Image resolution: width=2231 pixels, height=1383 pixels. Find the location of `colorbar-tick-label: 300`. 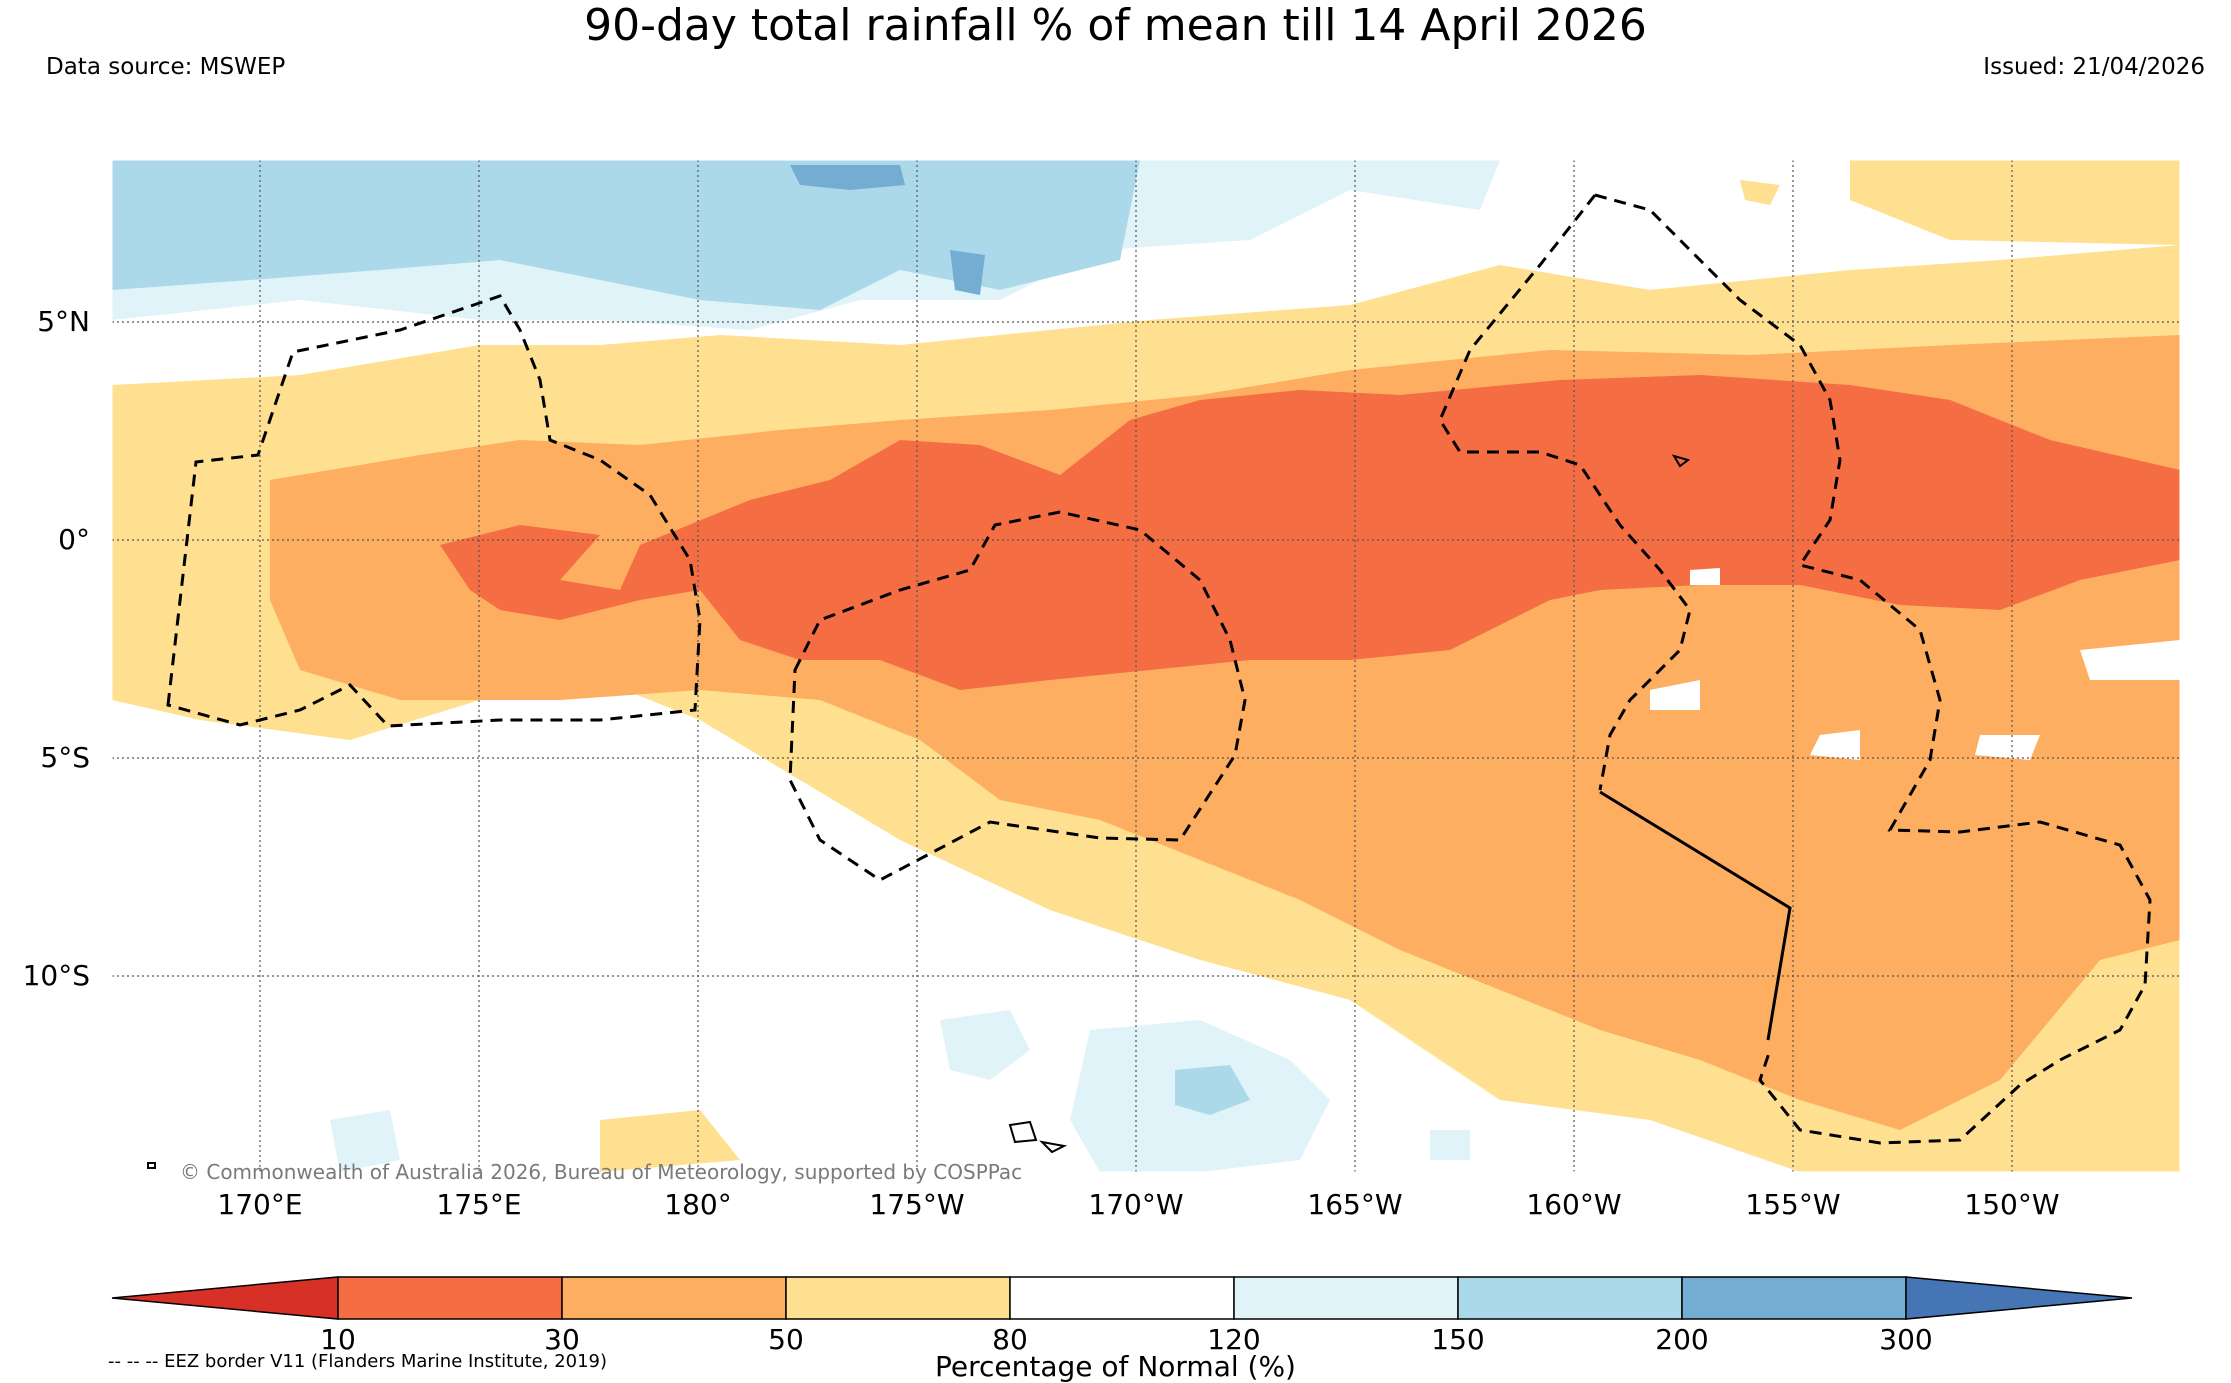

colorbar-tick-label: 300 is located at coordinates (1905, 1339).